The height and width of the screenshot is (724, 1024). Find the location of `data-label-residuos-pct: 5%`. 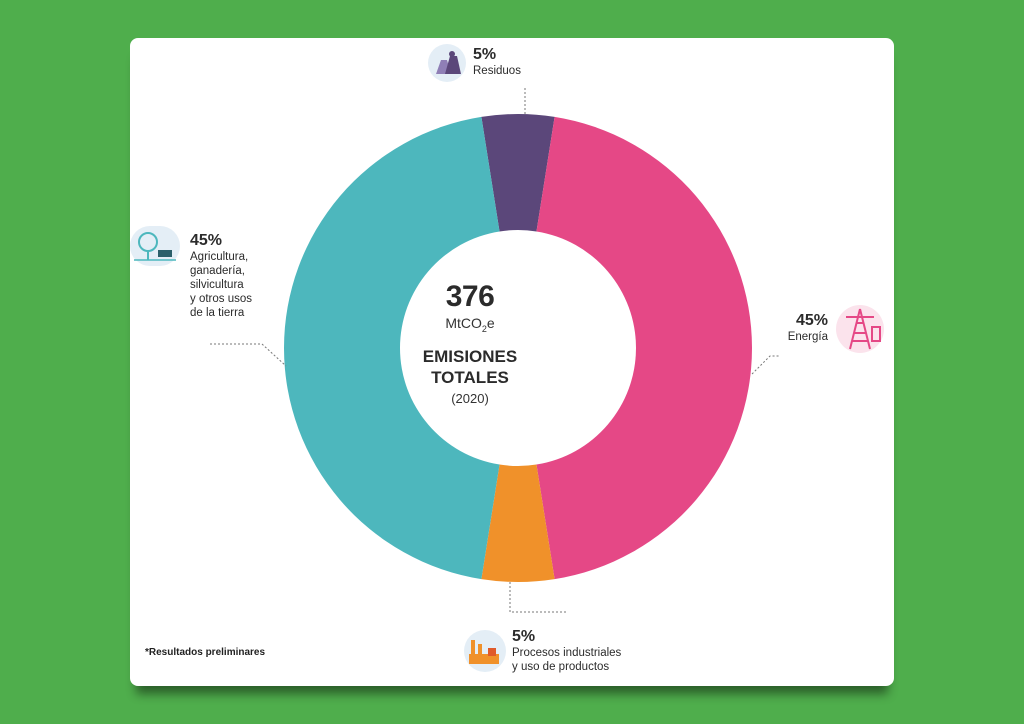

data-label-residuos-pct: 5% is located at coordinates (485, 54).